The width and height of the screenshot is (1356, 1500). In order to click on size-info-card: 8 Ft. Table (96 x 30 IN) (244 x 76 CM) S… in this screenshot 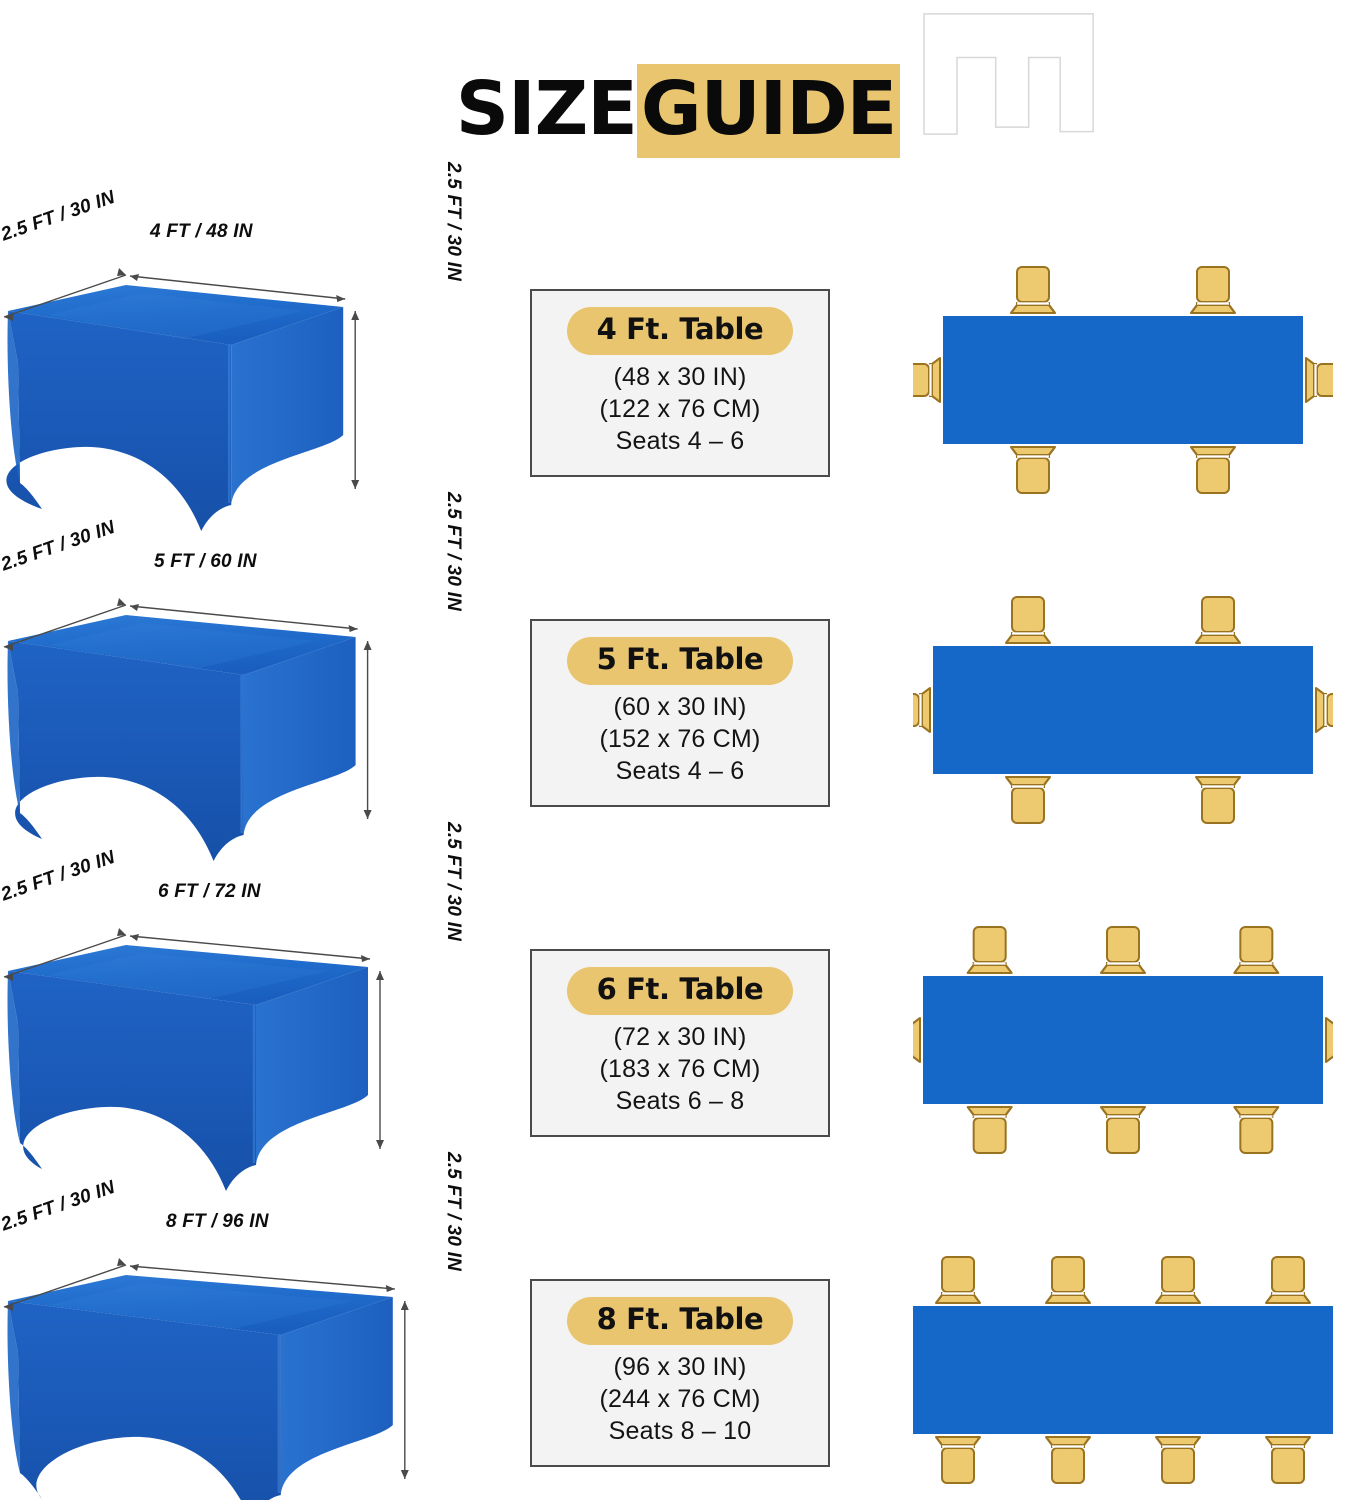, I will do `click(680, 1373)`.